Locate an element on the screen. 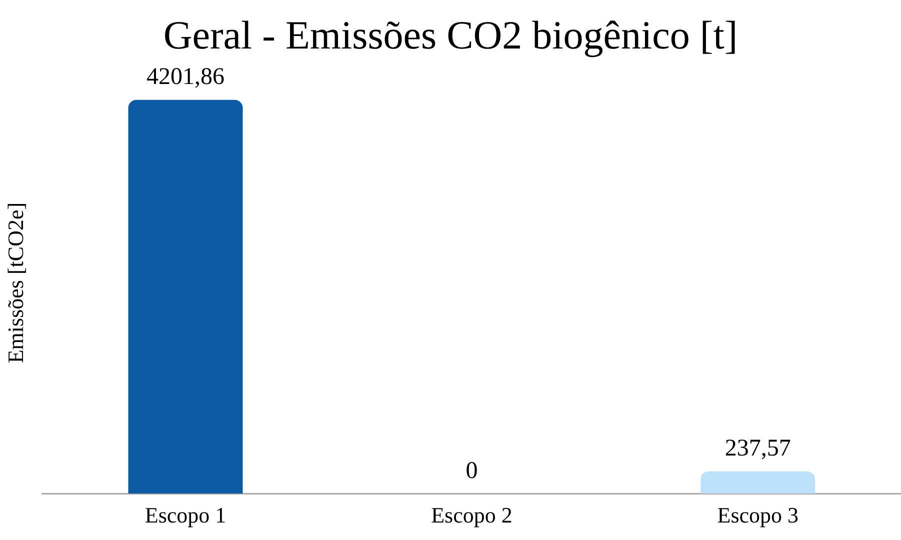 The image size is (901, 540). x-tick-label: Escopo 2 is located at coordinates (471, 515).